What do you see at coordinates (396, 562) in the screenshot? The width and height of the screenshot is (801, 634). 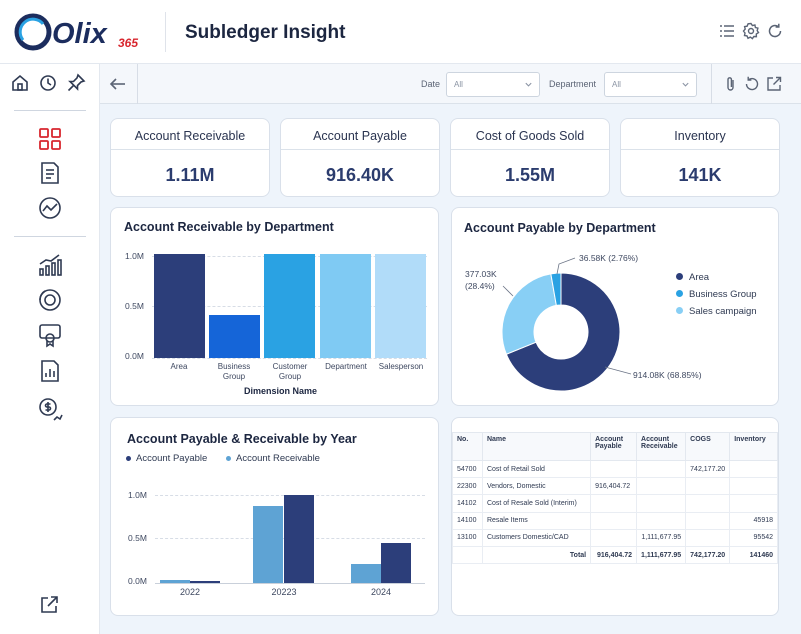 I see `bar-account-payable-2024` at bounding box center [396, 562].